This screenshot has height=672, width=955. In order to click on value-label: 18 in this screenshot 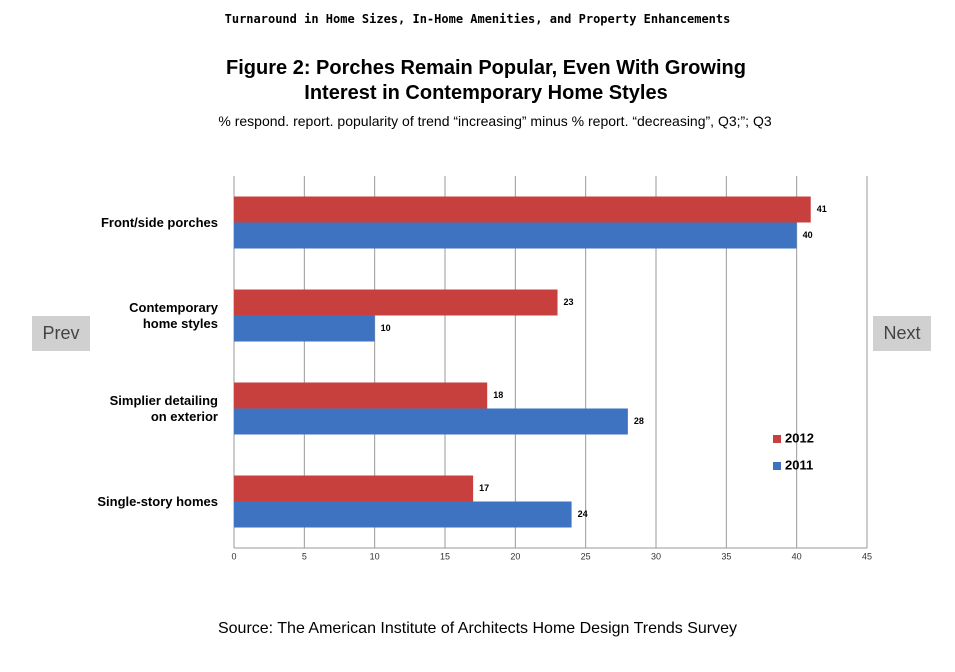, I will do `click(498, 395)`.